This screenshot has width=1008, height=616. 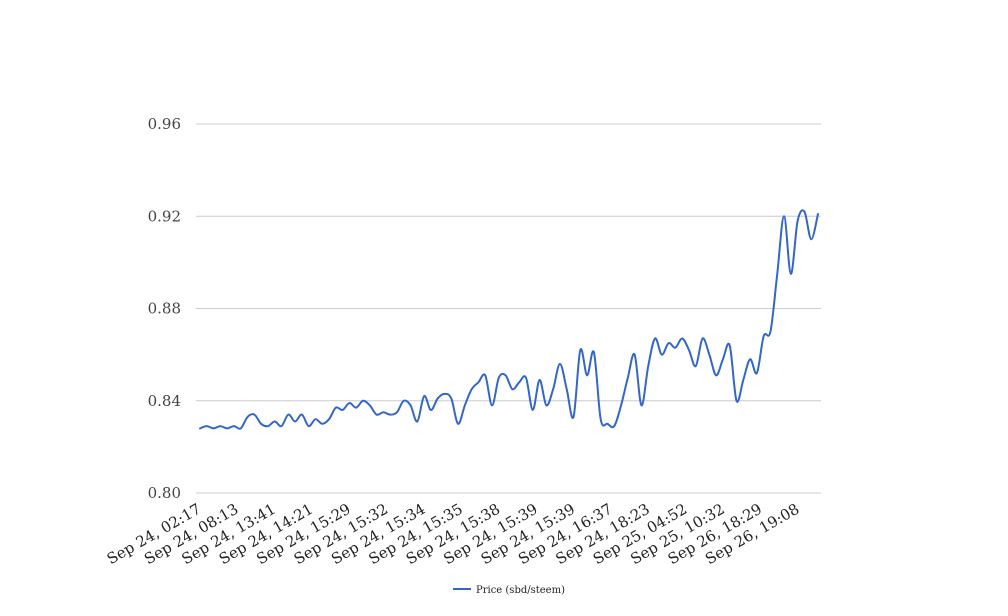 I want to click on y-tick-label: 0.80, so click(x=164, y=493).